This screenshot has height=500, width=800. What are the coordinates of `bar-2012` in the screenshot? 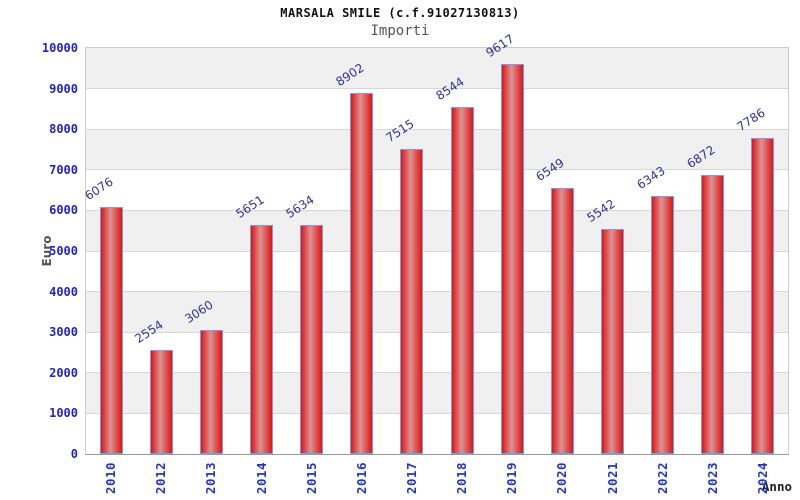 It's located at (161, 402).